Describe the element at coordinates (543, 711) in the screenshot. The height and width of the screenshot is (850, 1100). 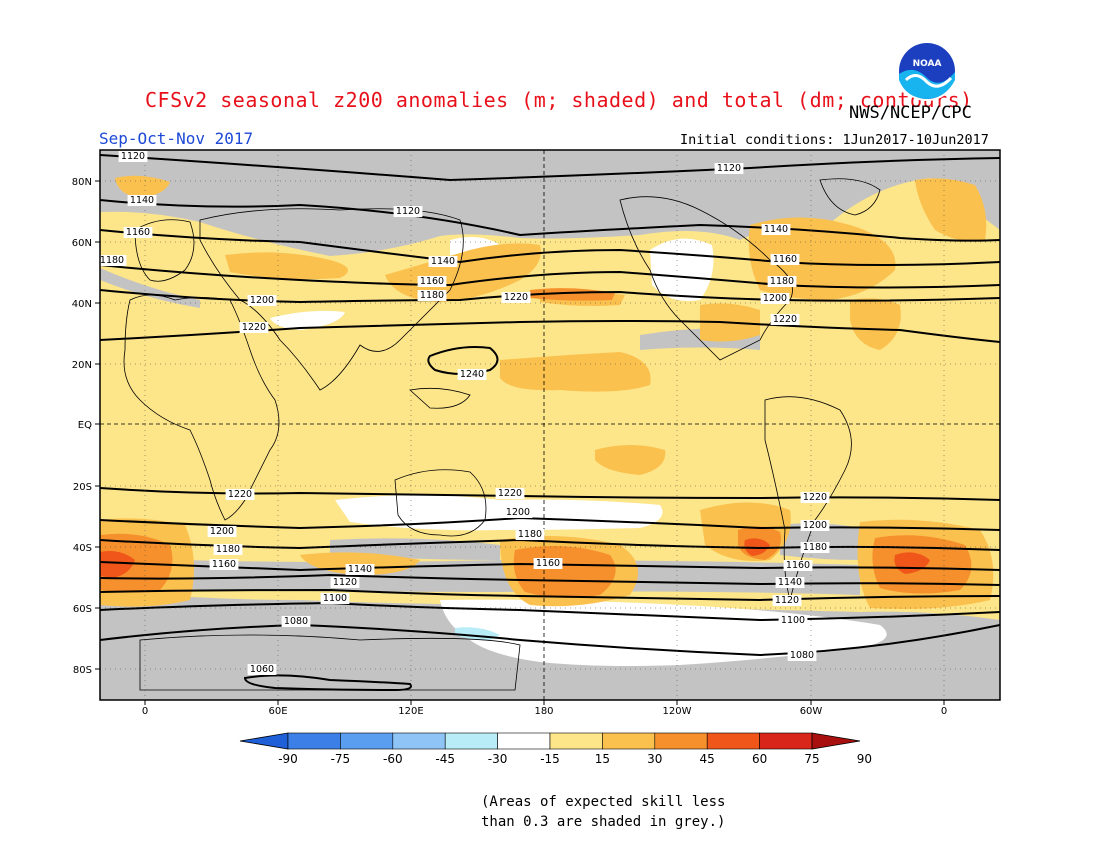
I see `lon-tick-label: 180` at that location.